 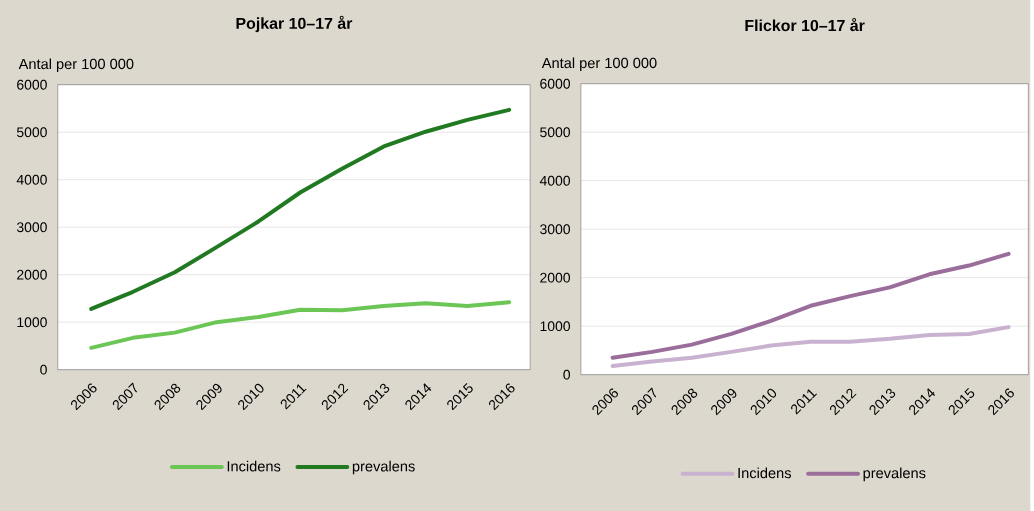 I want to click on chart-title: Pojkar 10–17 år, so click(x=294, y=24).